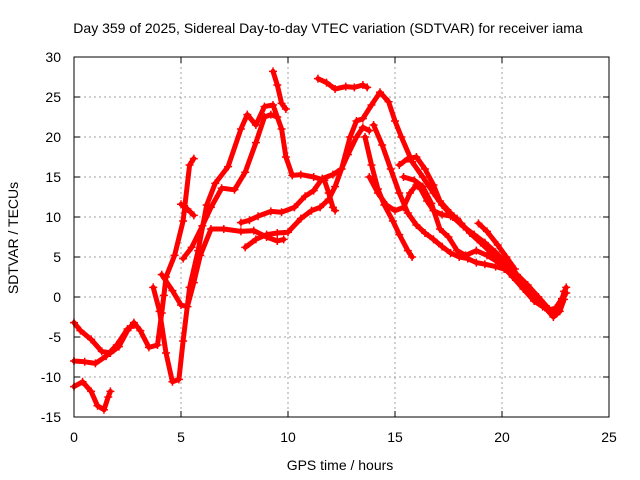 The width and height of the screenshot is (640, 480). I want to click on y-tick-label: -15, so click(51, 417).